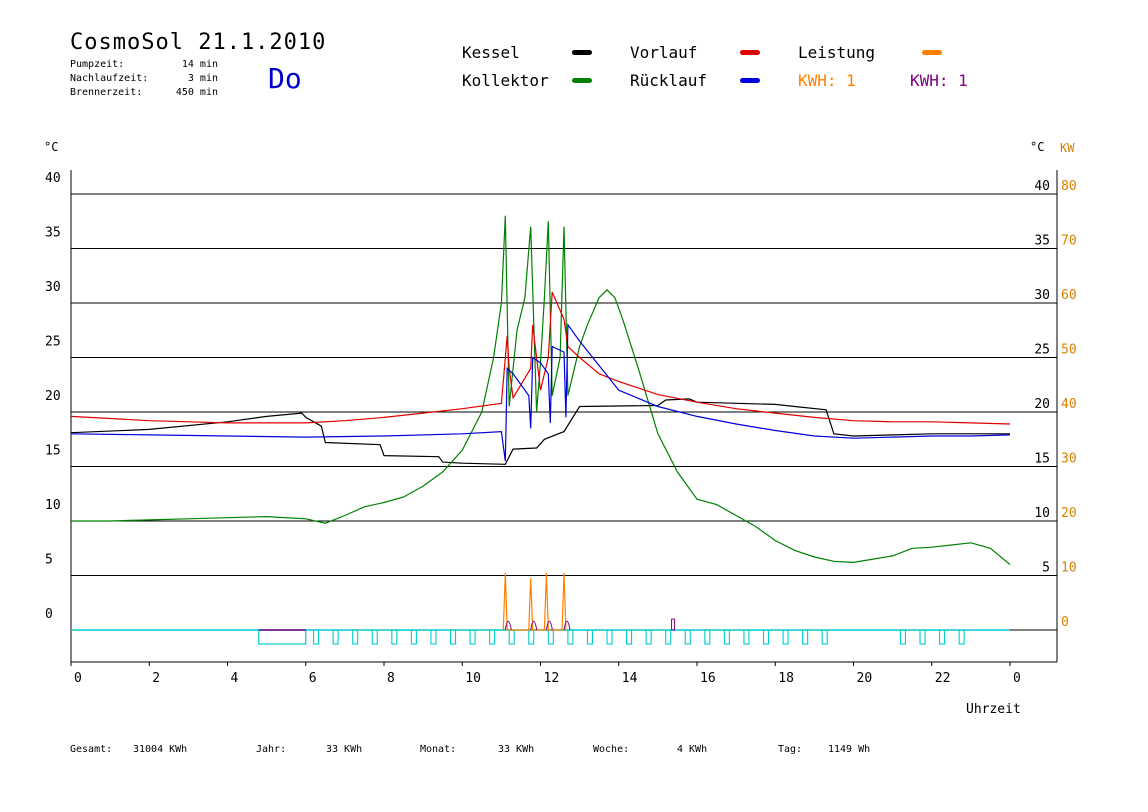  What do you see at coordinates (552, 678) in the screenshot?
I see `x-tick-label: 12` at bounding box center [552, 678].